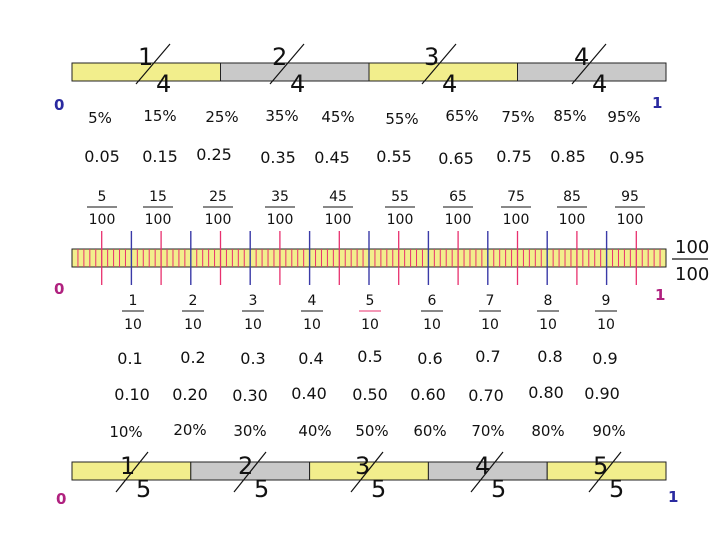  Describe the element at coordinates (606, 471) in the screenshot. I see `bottom-bar-segment` at that location.